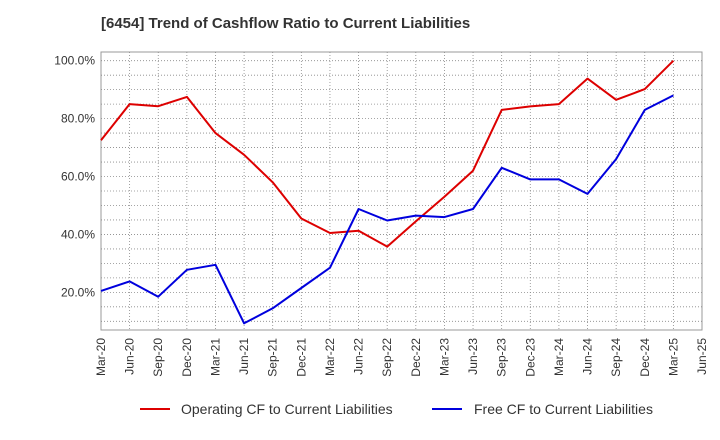 Image resolution: width=720 pixels, height=440 pixels. What do you see at coordinates (187, 357) in the screenshot?
I see `x-tick-label: Dec-20` at bounding box center [187, 357].